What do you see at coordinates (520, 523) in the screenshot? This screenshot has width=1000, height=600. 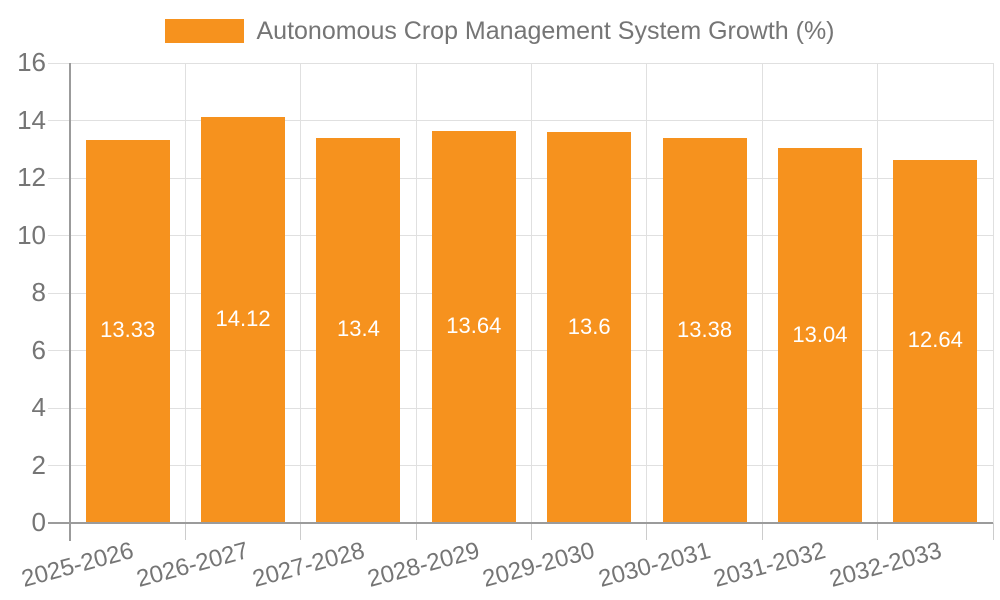 I see `x-axis-line` at bounding box center [520, 523].